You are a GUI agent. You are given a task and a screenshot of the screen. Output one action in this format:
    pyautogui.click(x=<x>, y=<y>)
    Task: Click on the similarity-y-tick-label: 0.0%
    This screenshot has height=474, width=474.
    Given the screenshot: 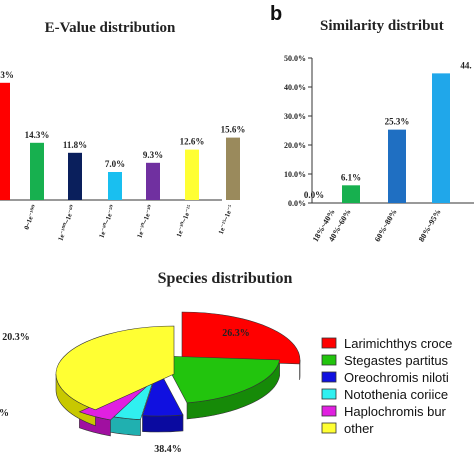 What is the action you would take?
    pyautogui.click(x=297, y=203)
    